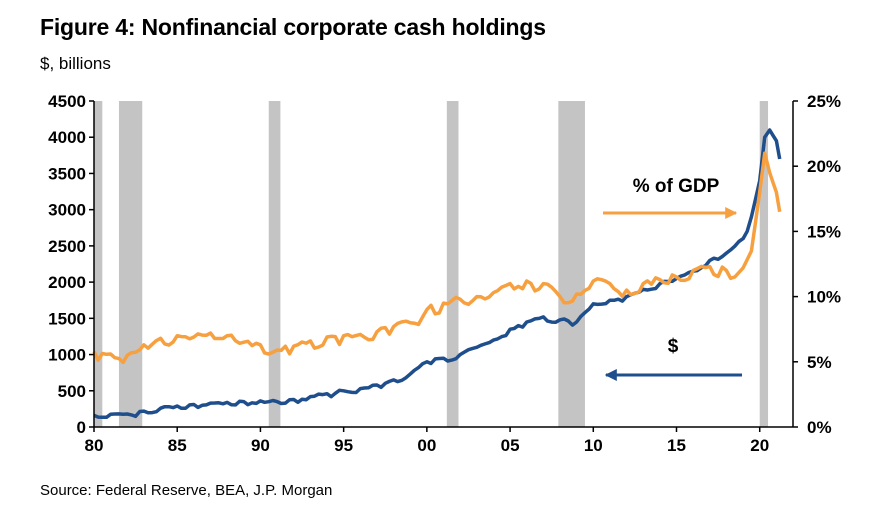 The image size is (887, 512). I want to click on x-tick-label: 95, so click(343, 445).